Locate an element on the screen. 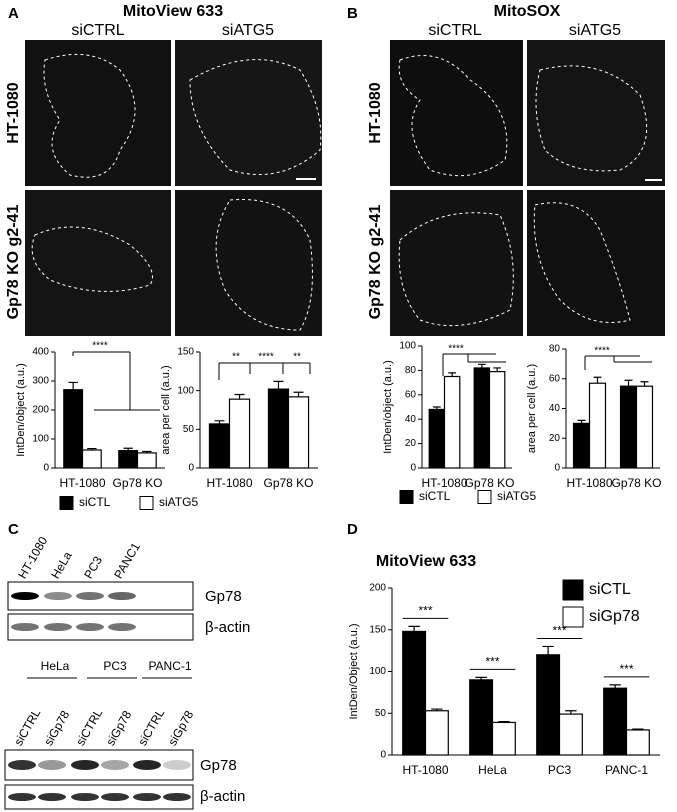  y-tick-label: 400 is located at coordinates (40, 352).